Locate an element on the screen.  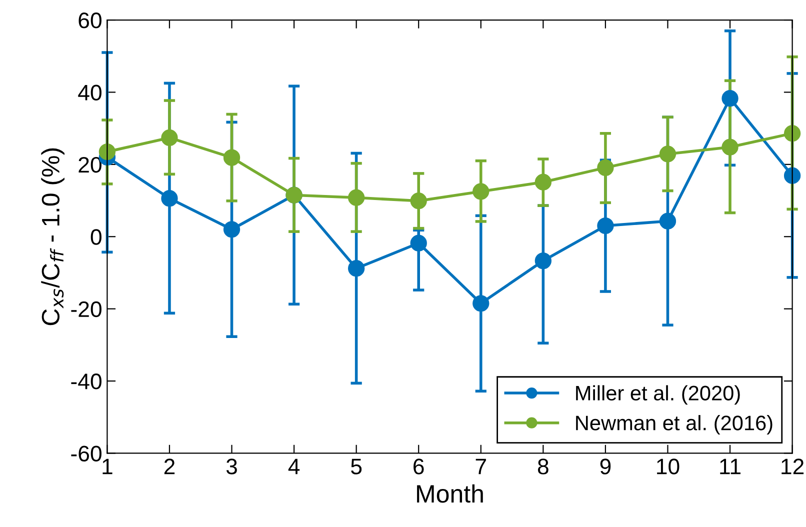
y-tick-label: -20 is located at coordinates (86, 309).